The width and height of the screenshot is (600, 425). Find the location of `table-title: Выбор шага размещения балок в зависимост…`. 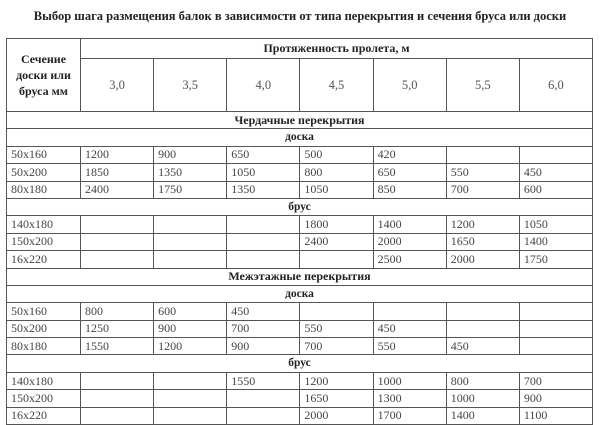

table-title: Выбор шага размещения балок в зависимост… is located at coordinates (300, 16).